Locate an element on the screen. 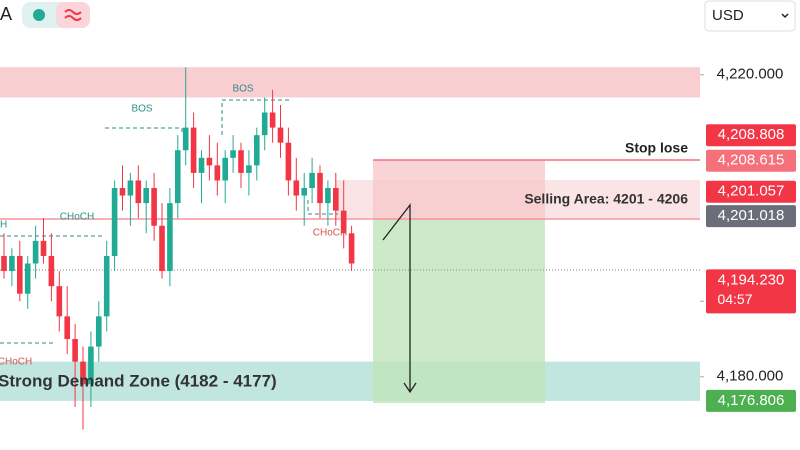  price-label: 4,201.018 is located at coordinates (751, 215).